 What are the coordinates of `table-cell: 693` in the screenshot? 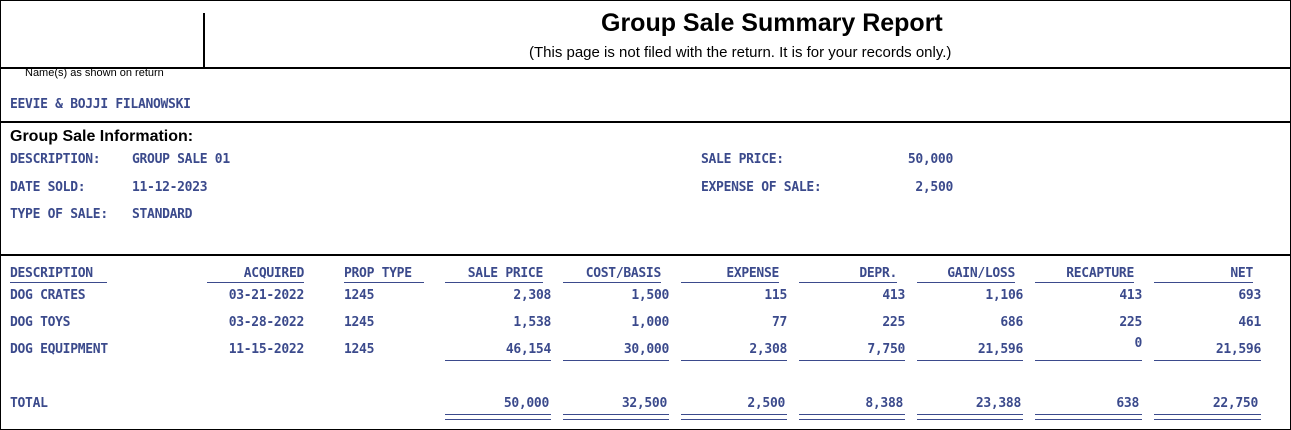 It's located at (1249, 295).